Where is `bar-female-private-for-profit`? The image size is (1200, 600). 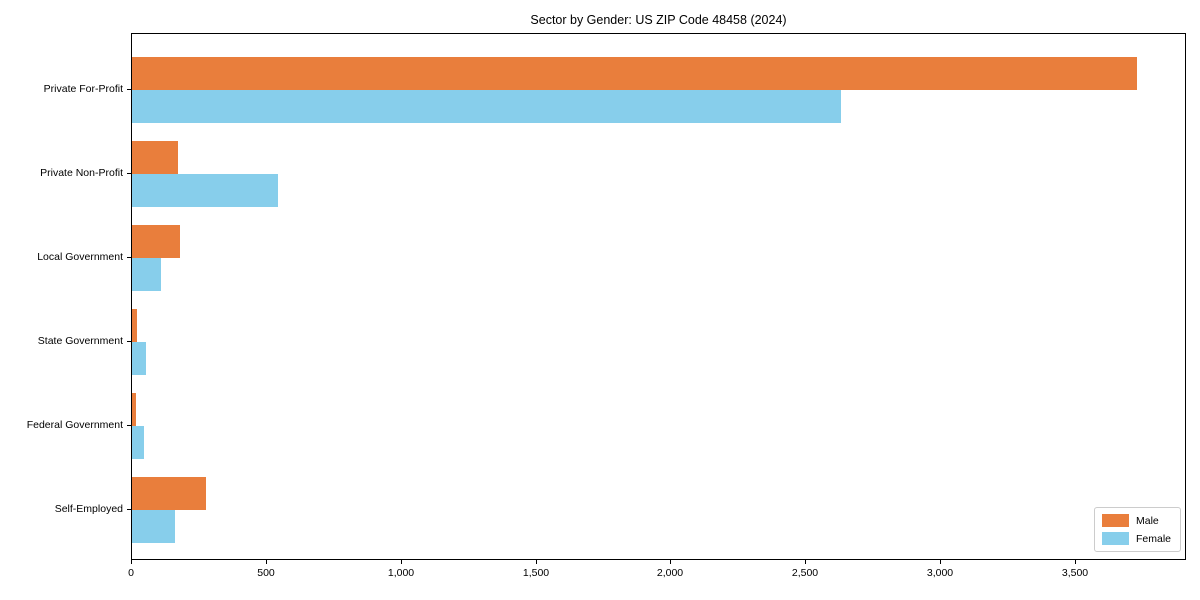 bar-female-private-for-profit is located at coordinates (486, 106).